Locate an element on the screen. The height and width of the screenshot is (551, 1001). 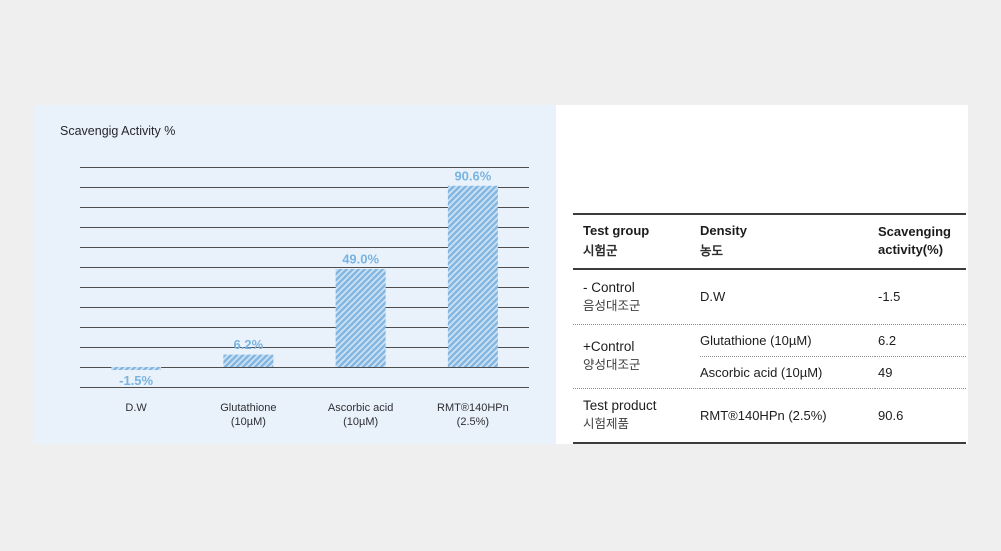
bar-value-label: 90.6% is located at coordinates (472, 175).